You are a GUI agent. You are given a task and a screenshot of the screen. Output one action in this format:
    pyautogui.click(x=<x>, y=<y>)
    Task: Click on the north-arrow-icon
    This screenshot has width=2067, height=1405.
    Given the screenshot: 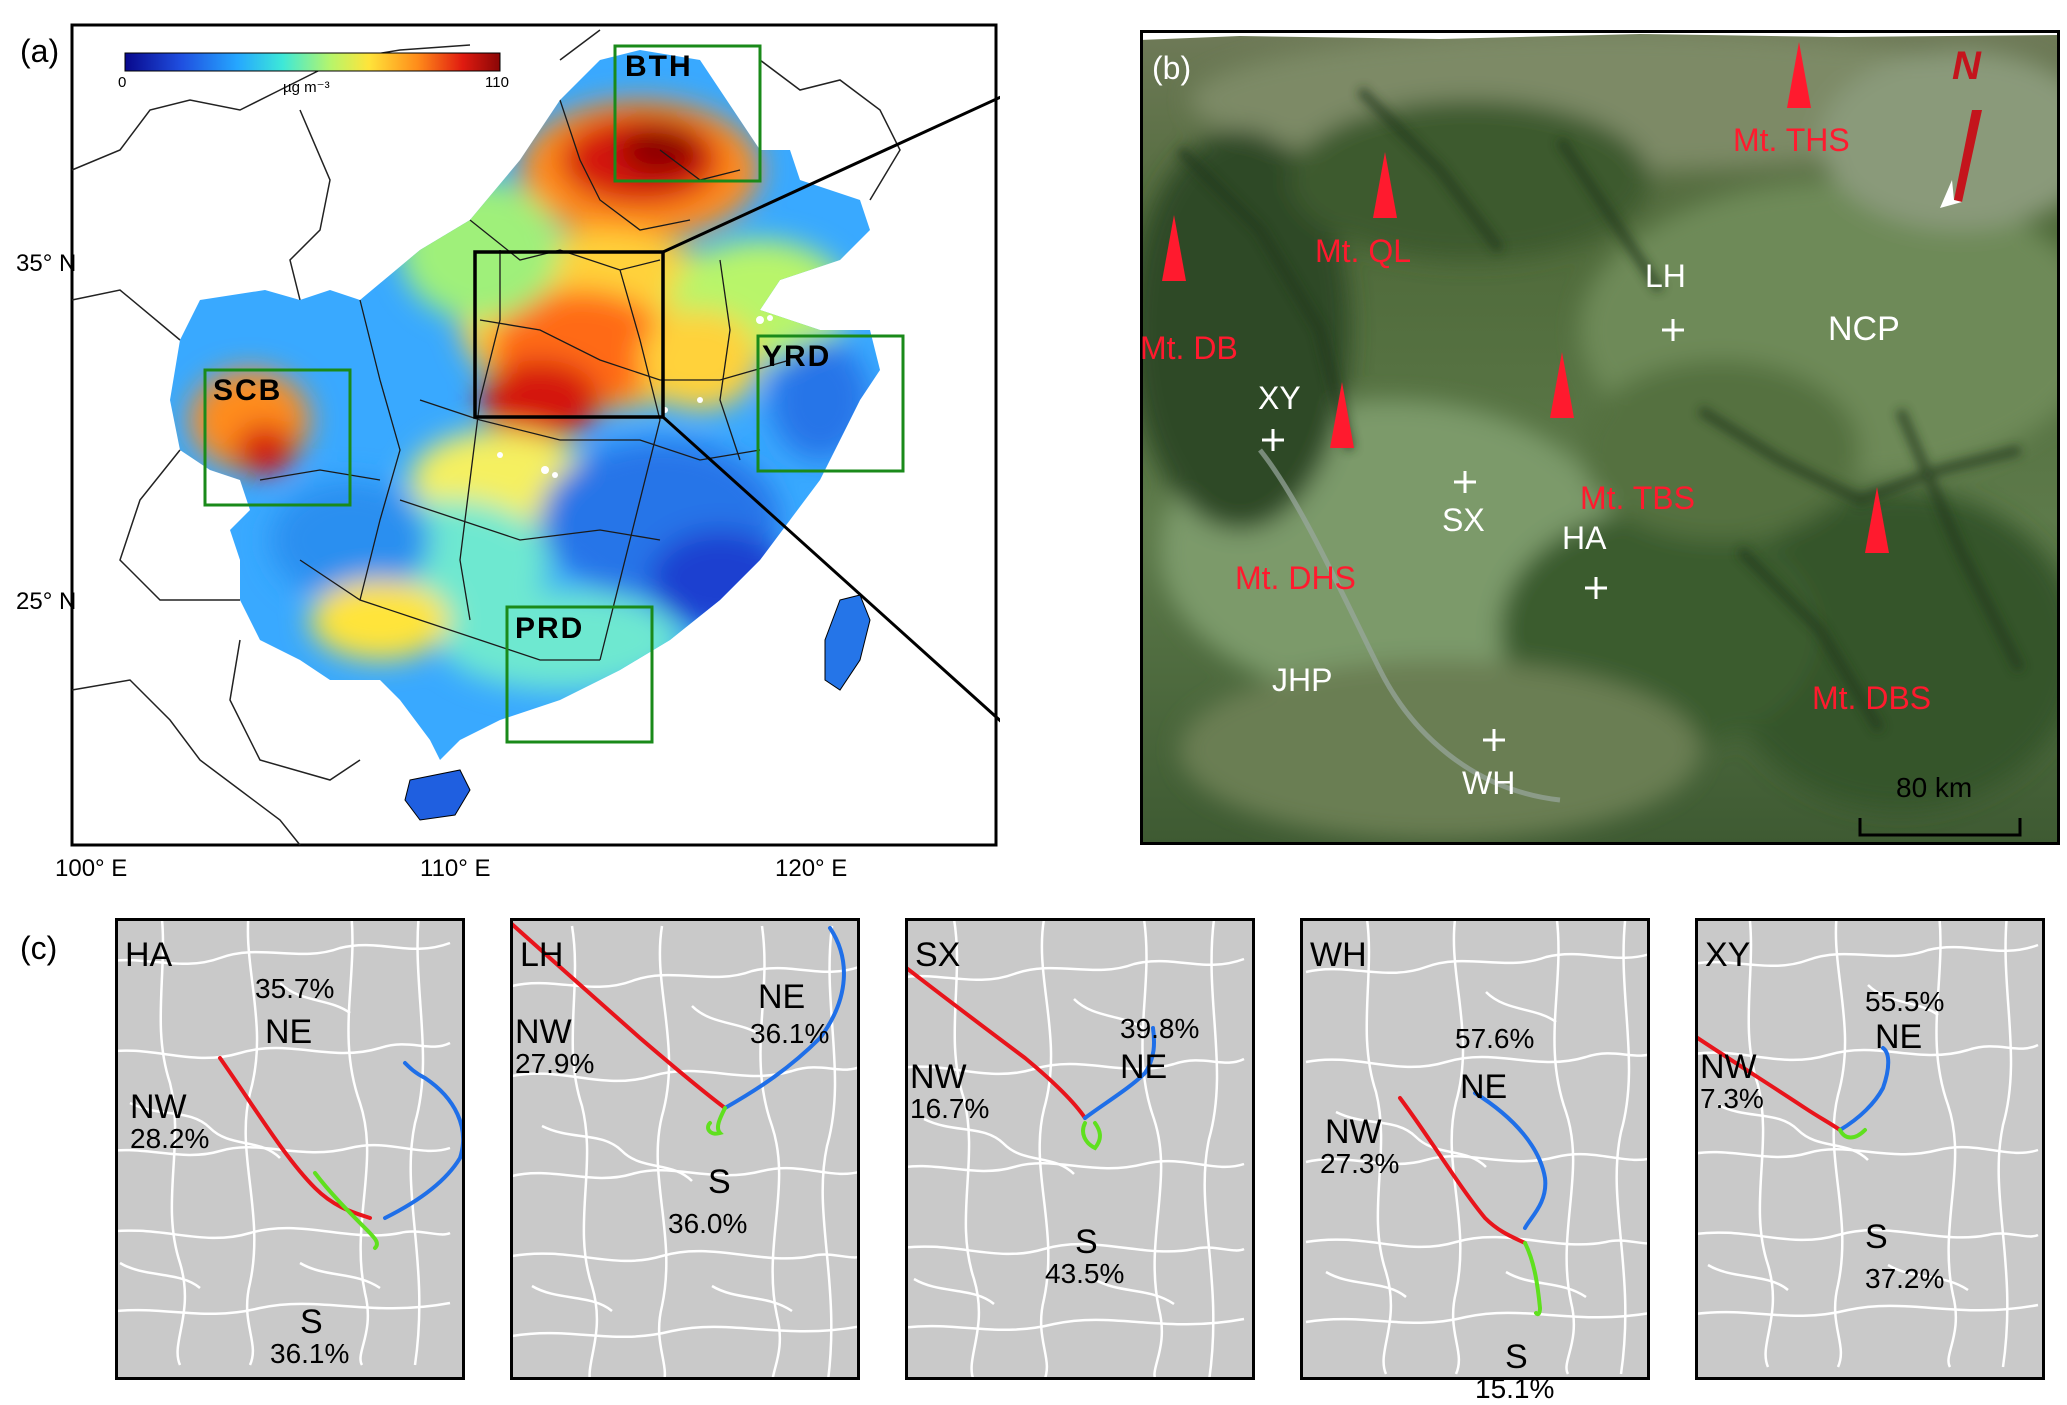 What is the action you would take?
    pyautogui.click(x=1961, y=159)
    